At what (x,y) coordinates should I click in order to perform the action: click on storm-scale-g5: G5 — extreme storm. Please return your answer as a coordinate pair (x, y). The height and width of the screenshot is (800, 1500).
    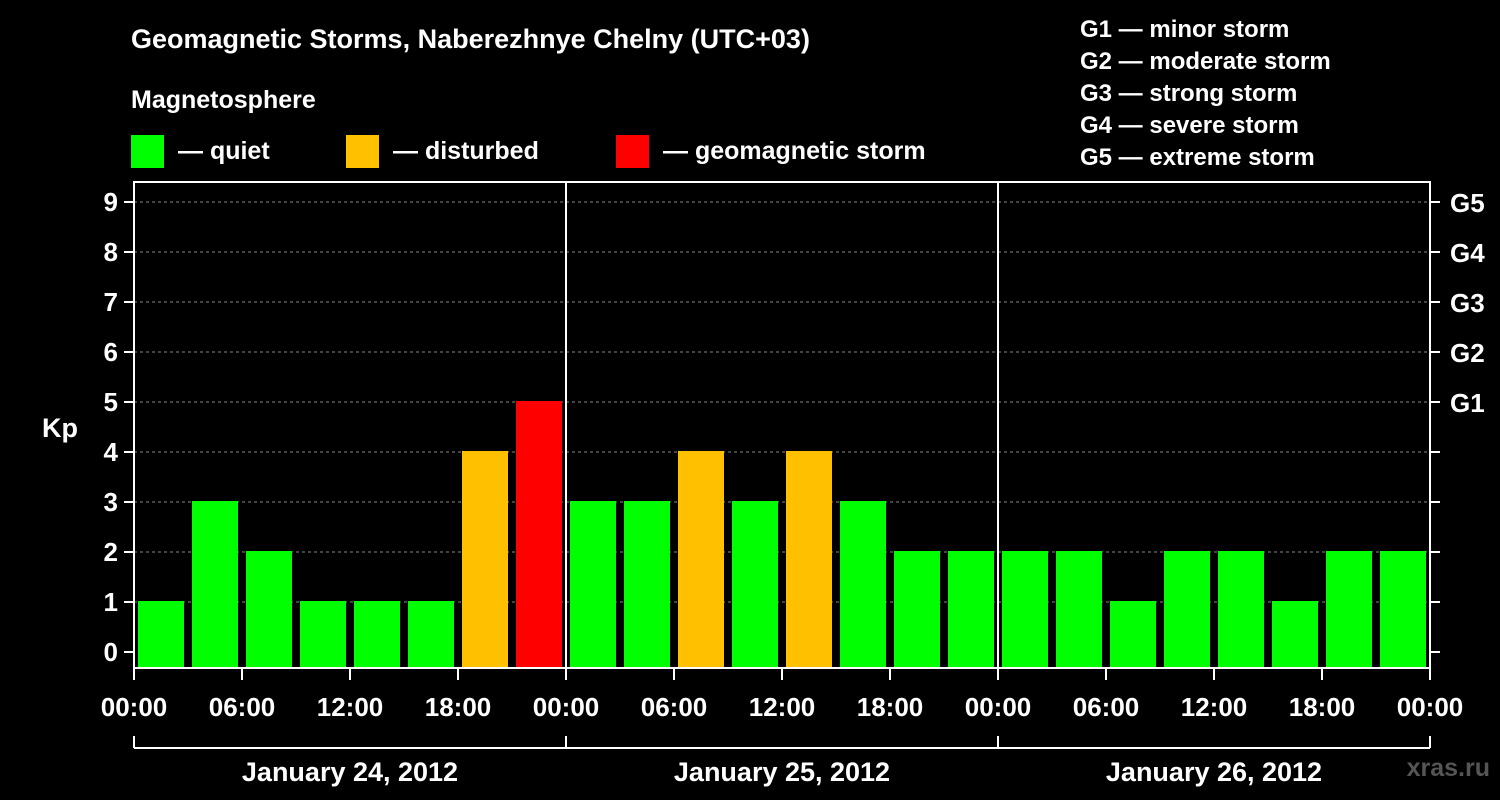
    Looking at the image, I should click on (1197, 157).